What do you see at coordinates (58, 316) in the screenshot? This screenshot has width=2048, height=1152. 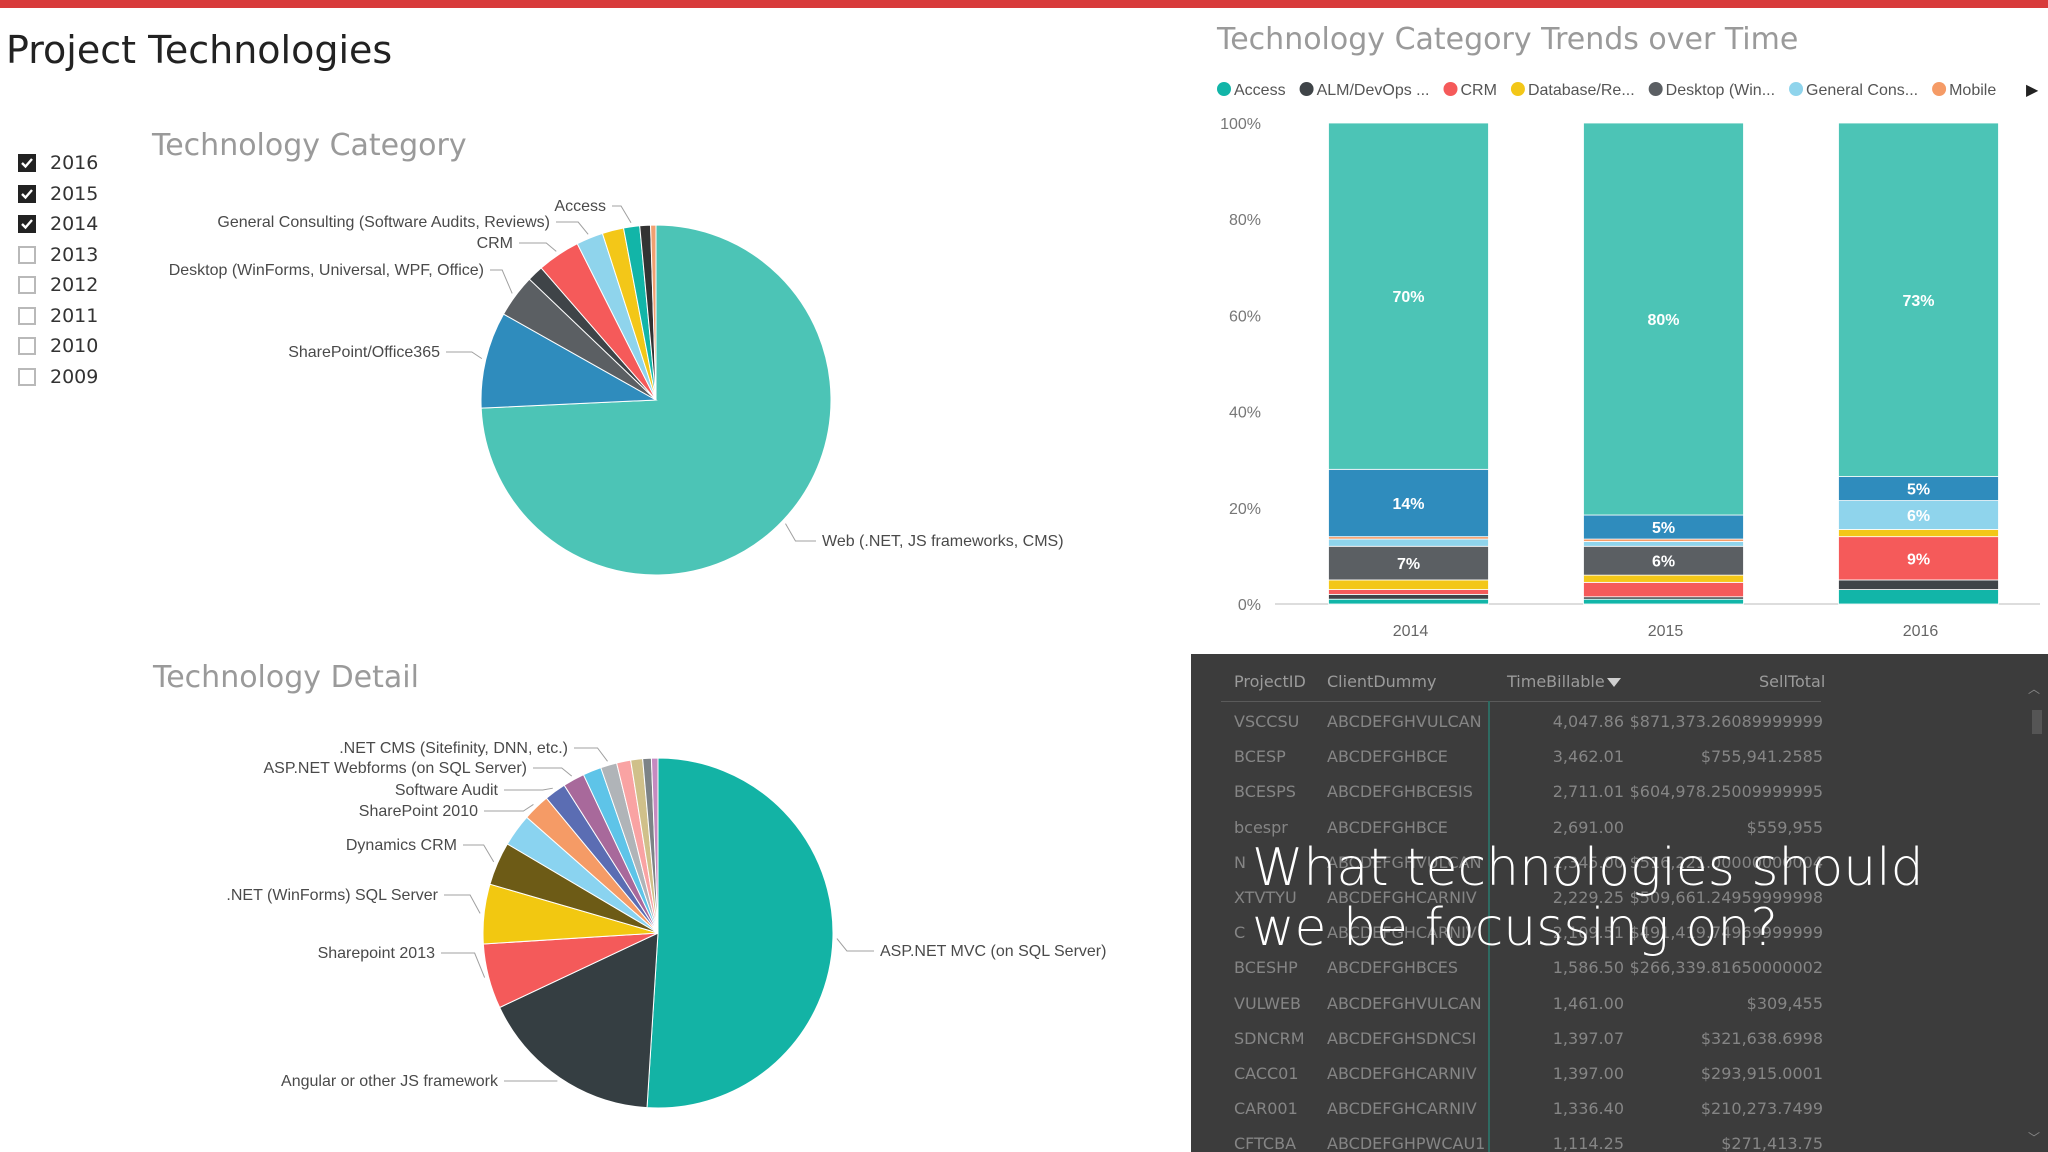 I see `year-option-2011: 2011` at bounding box center [58, 316].